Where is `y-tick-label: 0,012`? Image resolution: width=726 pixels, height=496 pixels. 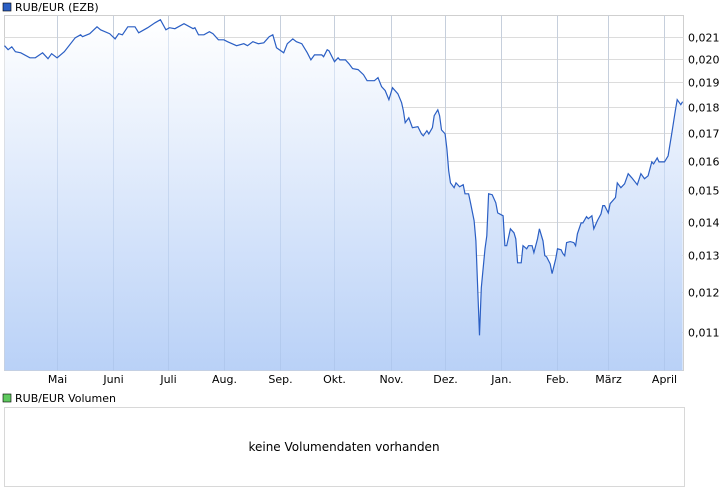 y-tick-label: 0,012 is located at coordinates (704, 293).